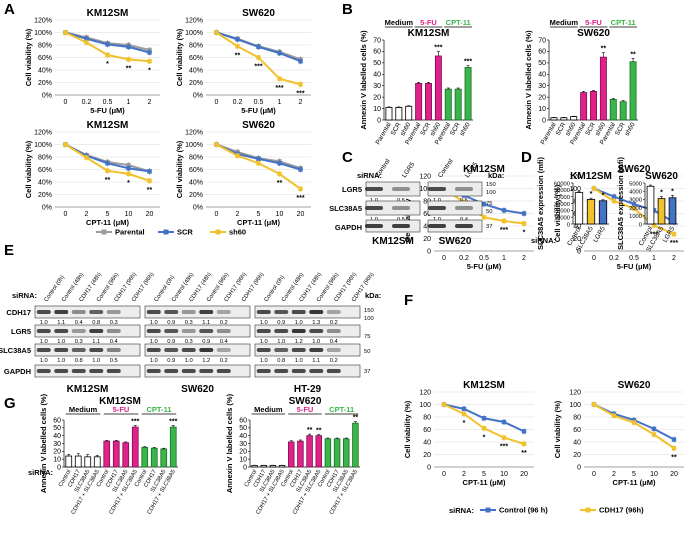 This screenshot has width=685, height=546. What do you see at coordinates (87, 102) in the screenshot?
I see `x-tick-label: 0.2` at bounding box center [87, 102].